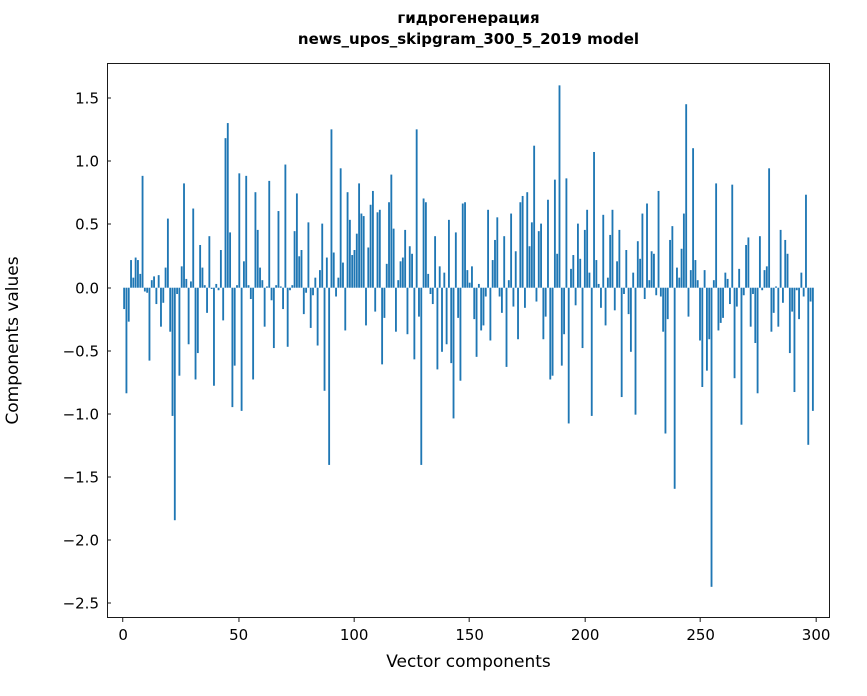 The image size is (867, 696). Describe the element at coordinates (87, 413) in the screenshot. I see `y-tick: −1.0` at that location.